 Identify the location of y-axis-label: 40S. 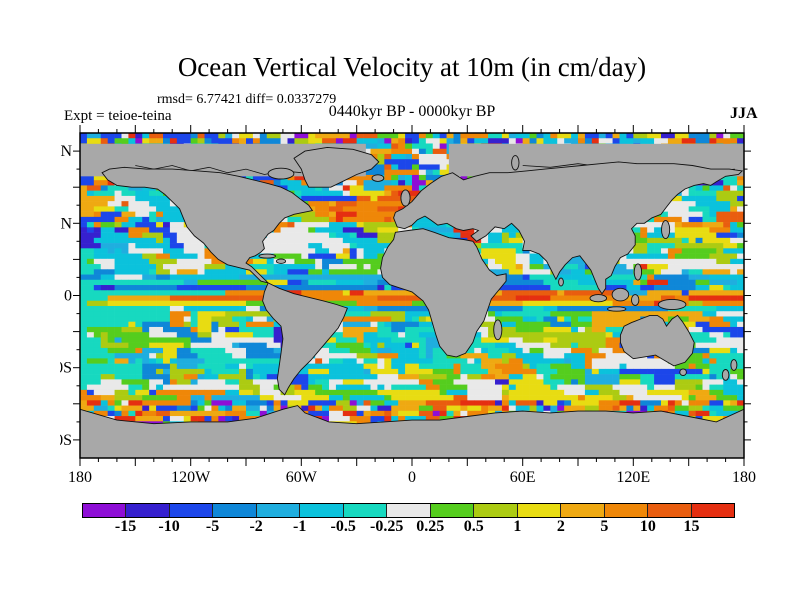
(66, 368).